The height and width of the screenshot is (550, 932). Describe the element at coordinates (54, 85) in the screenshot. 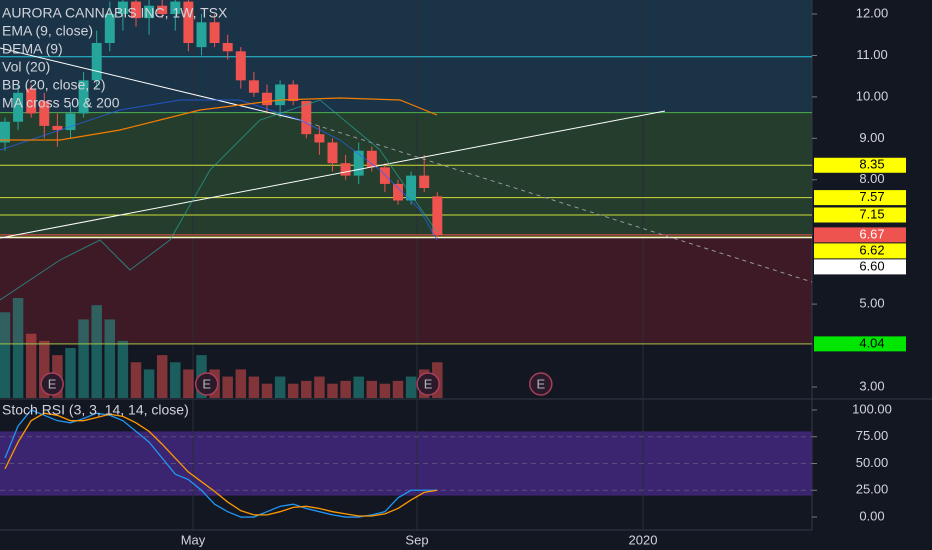

I see `legend-indicator: BB (20, close, 2)` at that location.